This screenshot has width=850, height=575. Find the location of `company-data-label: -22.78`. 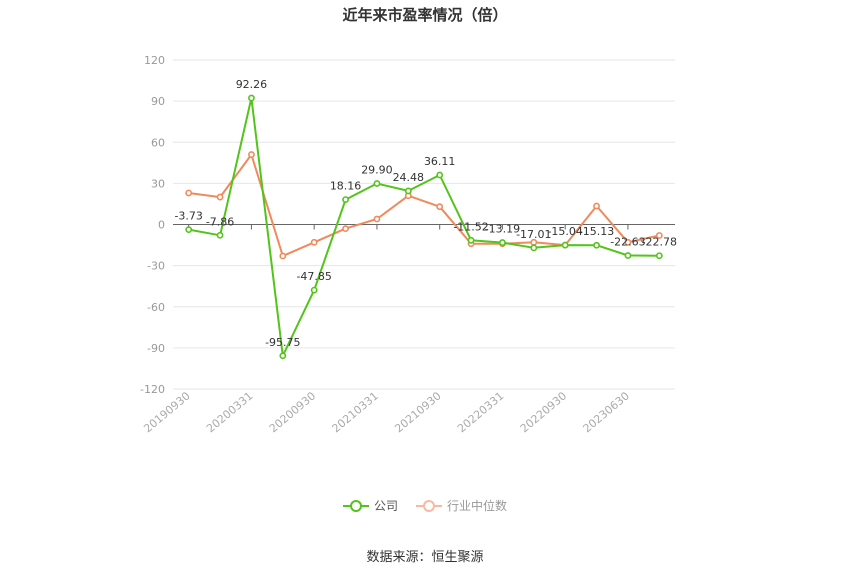

company-data-label: -22.78 is located at coordinates (659, 242).